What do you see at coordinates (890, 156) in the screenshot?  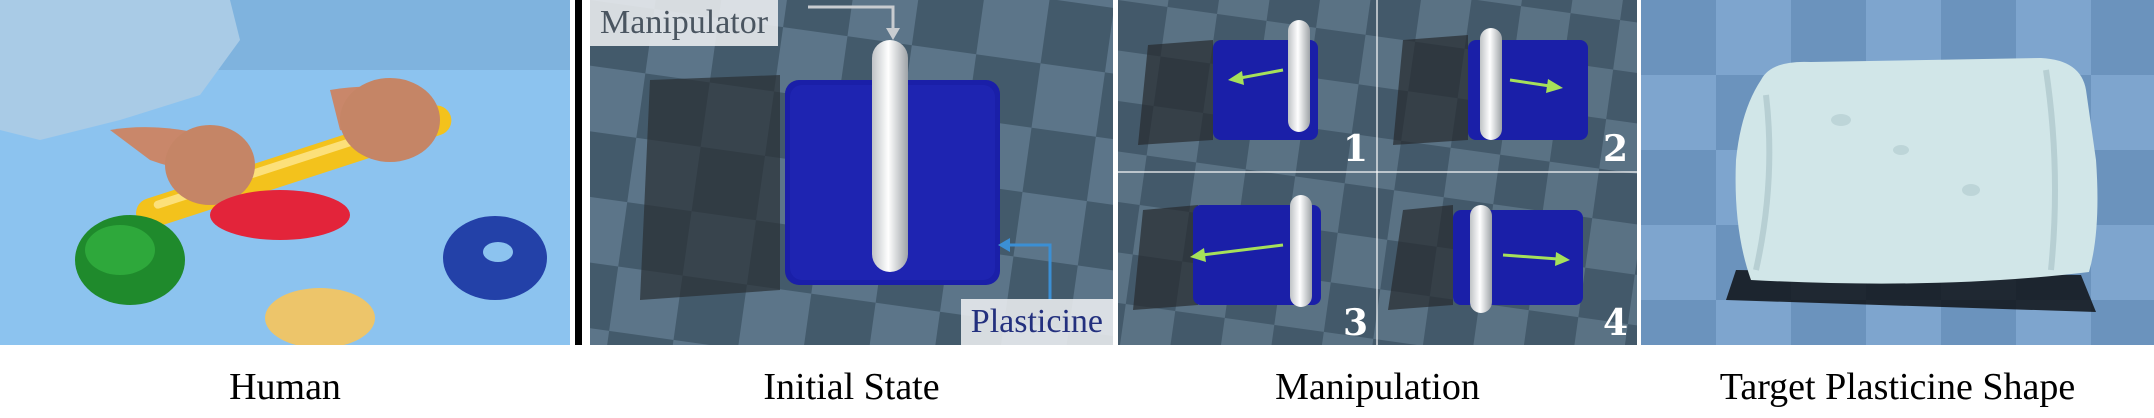 I see `manipulator-rod` at bounding box center [890, 156].